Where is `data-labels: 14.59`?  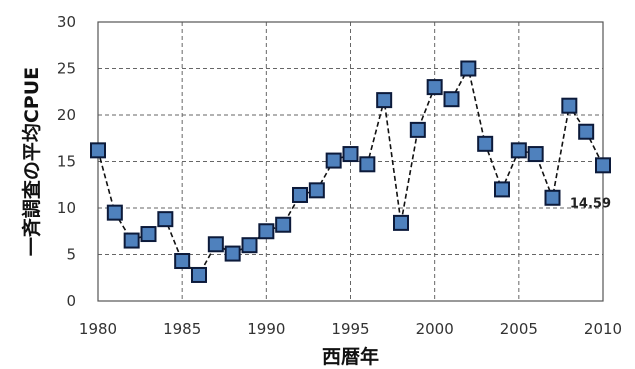
data-labels: 14.59 is located at coordinates (590, 203).